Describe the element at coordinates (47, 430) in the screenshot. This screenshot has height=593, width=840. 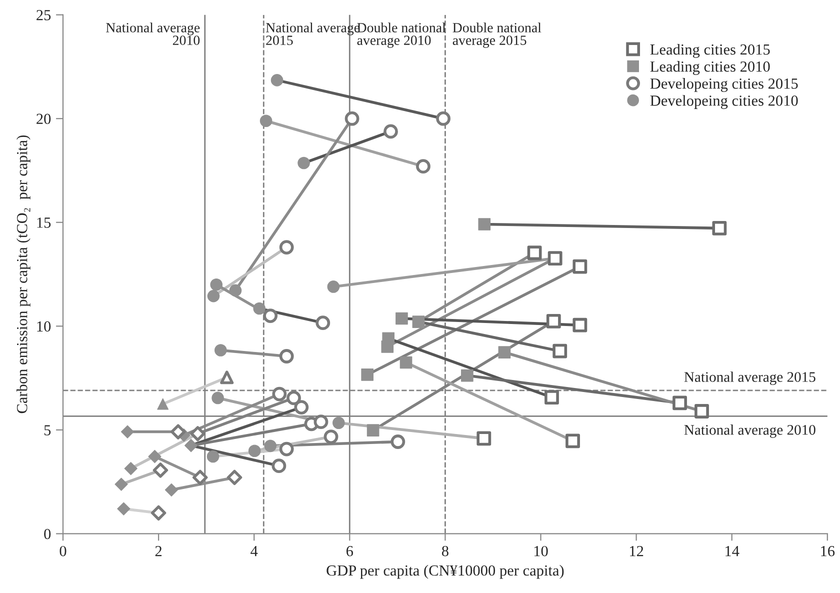
I see `y-tick-label: 5` at that location.